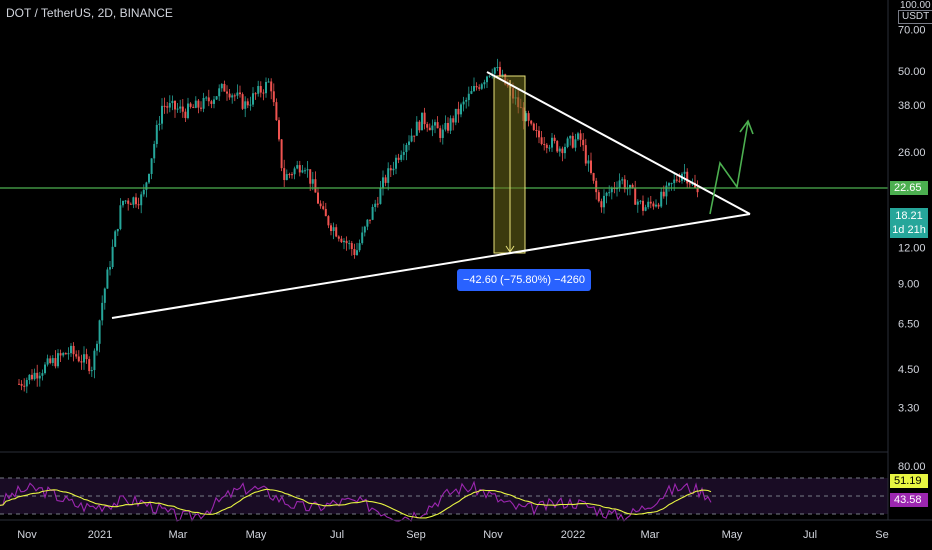 This screenshot has height=550, width=932. Describe the element at coordinates (618, 143) in the screenshot. I see `upper-trendline` at that location.